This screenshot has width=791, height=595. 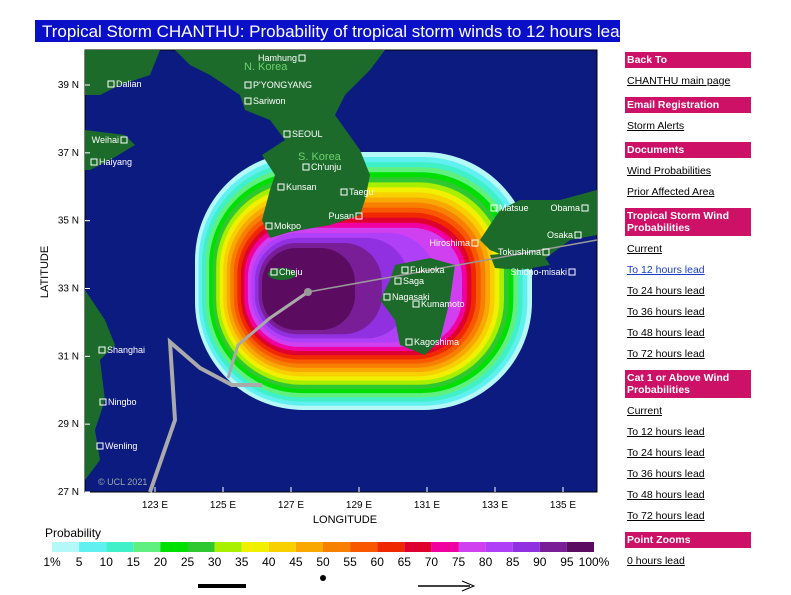 I want to click on city-label: Shanghai, so click(x=126, y=350).